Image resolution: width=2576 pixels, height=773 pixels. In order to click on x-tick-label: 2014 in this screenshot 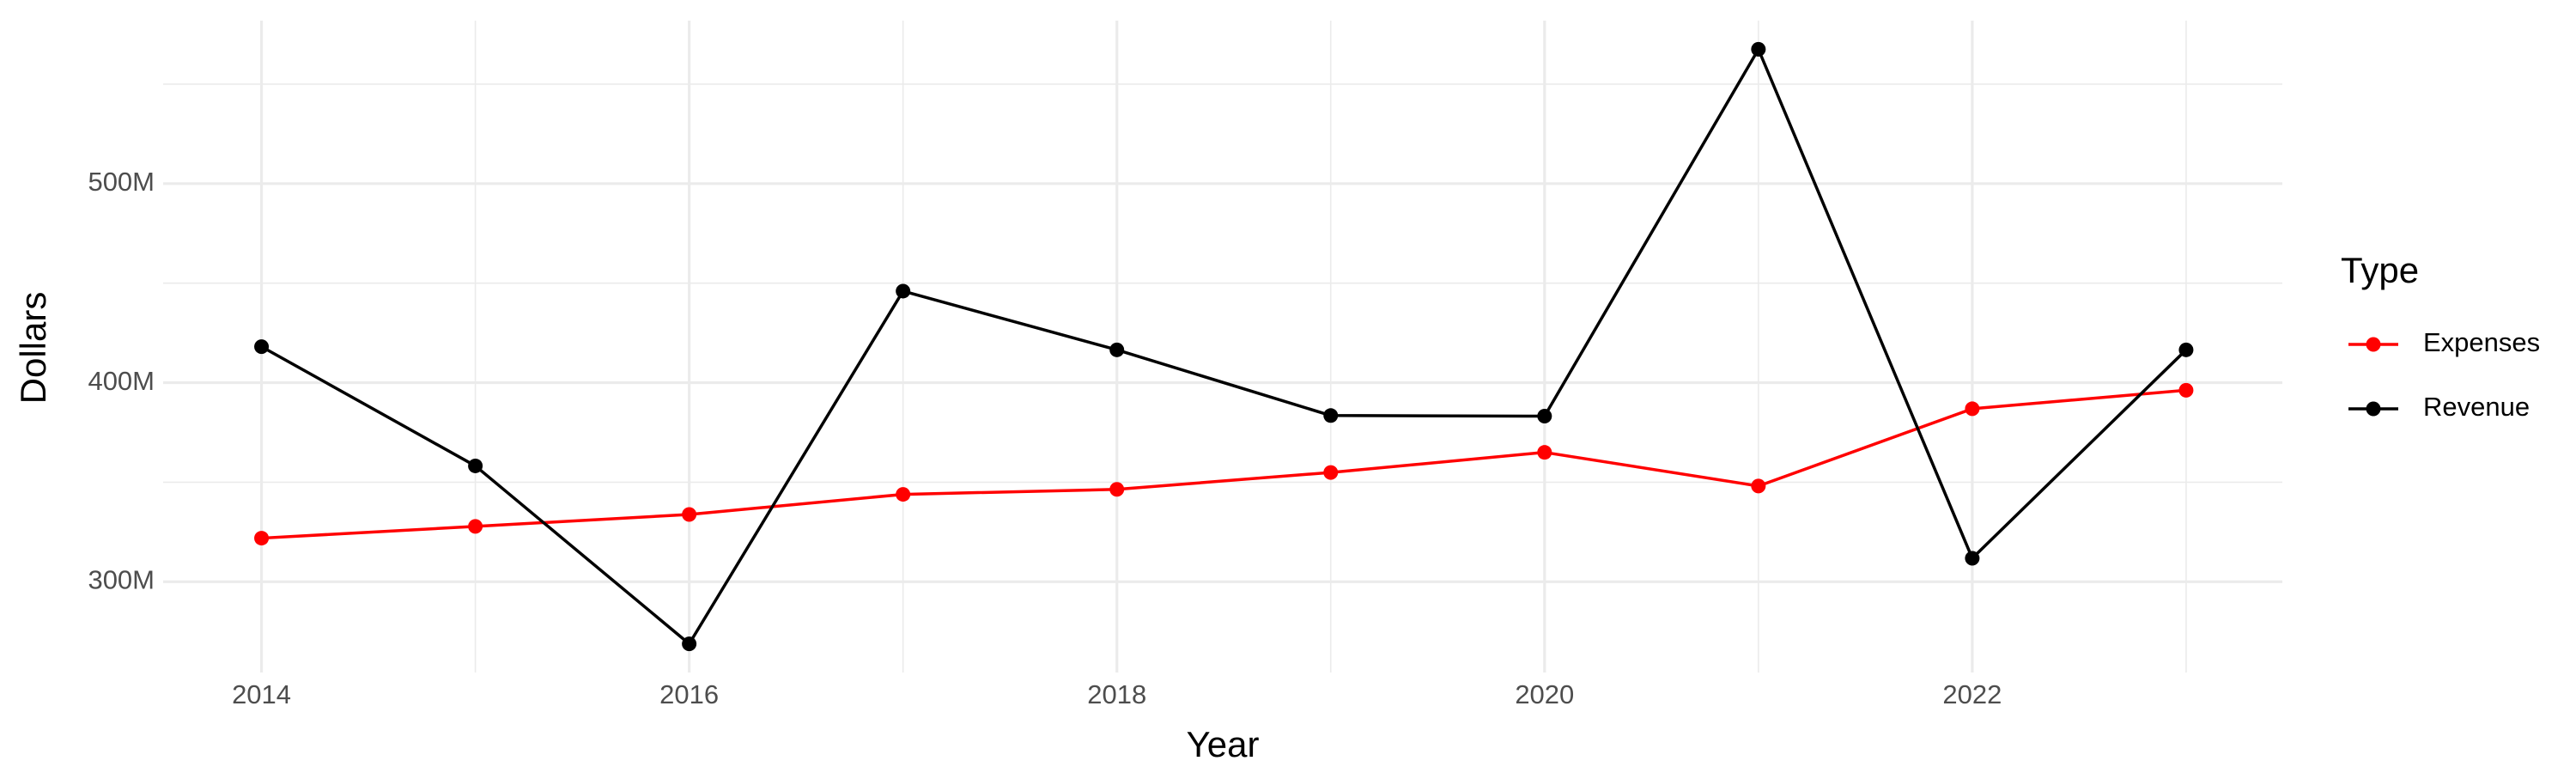, I will do `click(261, 694)`.